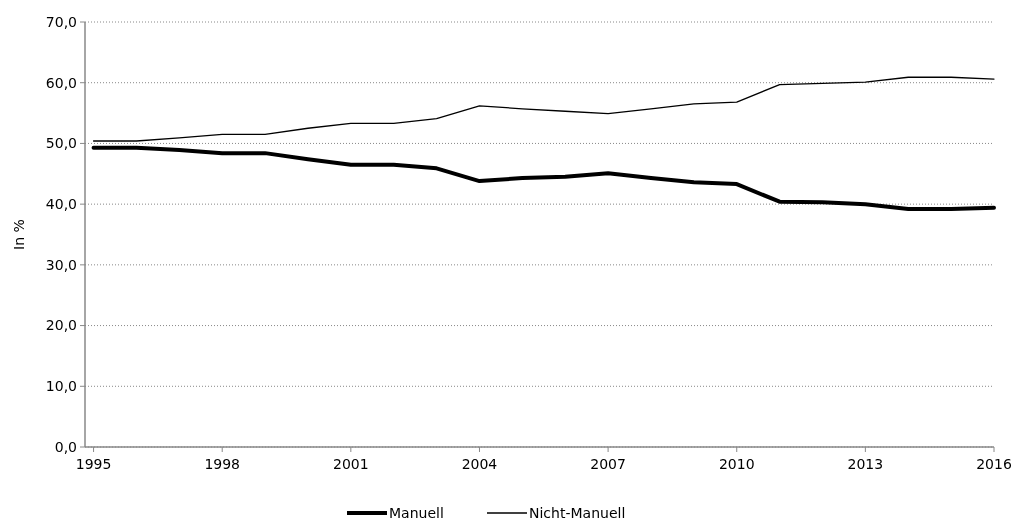 Image resolution: width=1014 pixels, height=531 pixels. I want to click on y-tick-label: 30,0, so click(61, 264).